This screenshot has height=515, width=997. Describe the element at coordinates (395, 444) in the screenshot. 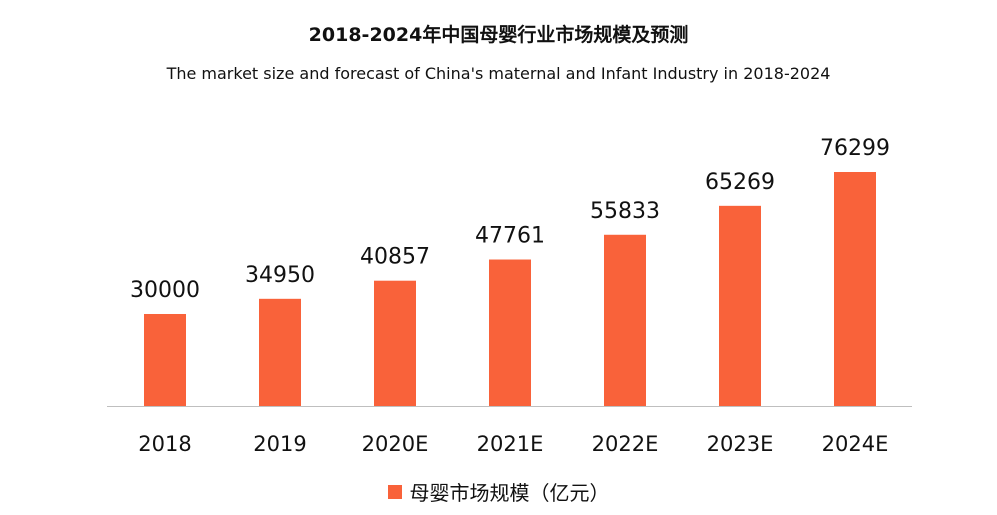

I see `x-tick-label-2020E: 2020E` at that location.